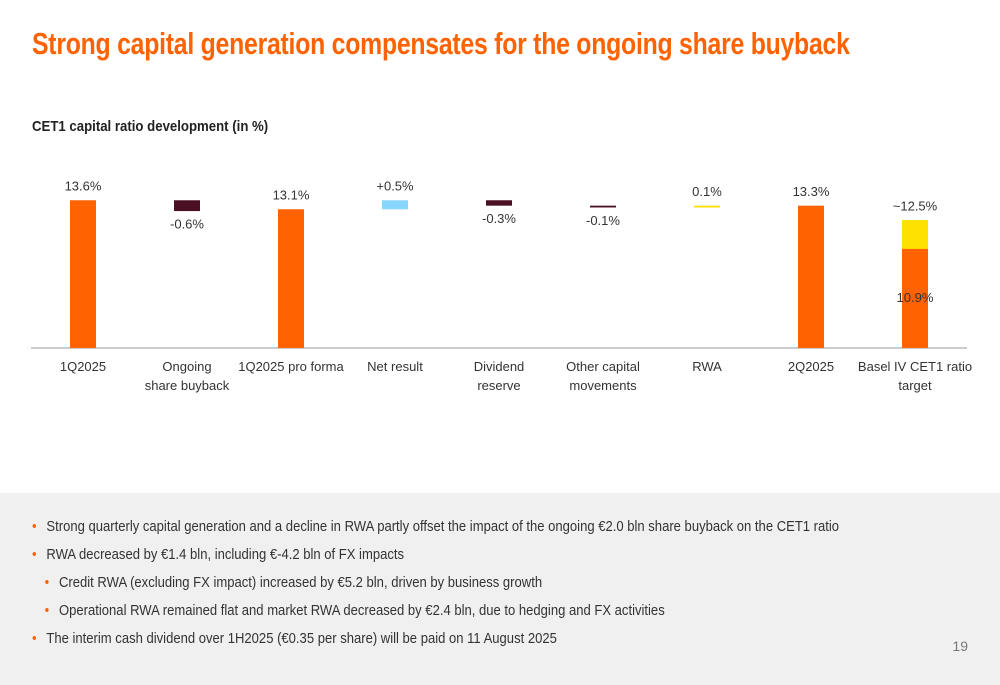  What do you see at coordinates (395, 366) in the screenshot?
I see `x-tick-label: Net result` at bounding box center [395, 366].